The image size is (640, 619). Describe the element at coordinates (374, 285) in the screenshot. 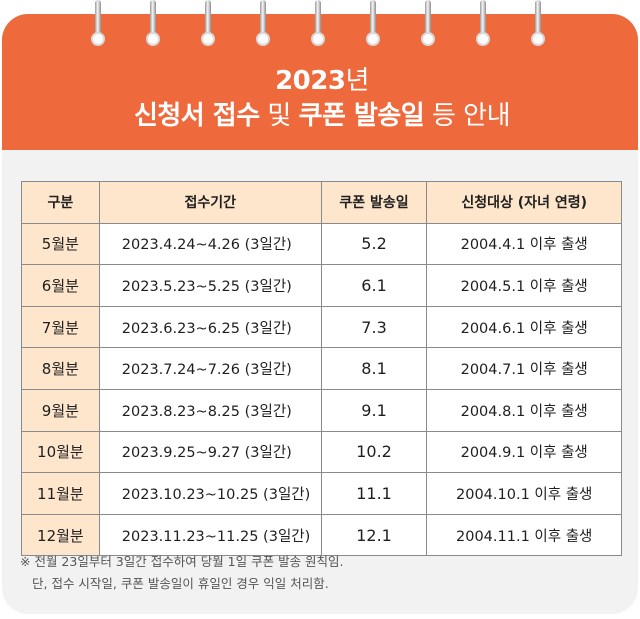

I see `row-send-date: 6.1` at that location.